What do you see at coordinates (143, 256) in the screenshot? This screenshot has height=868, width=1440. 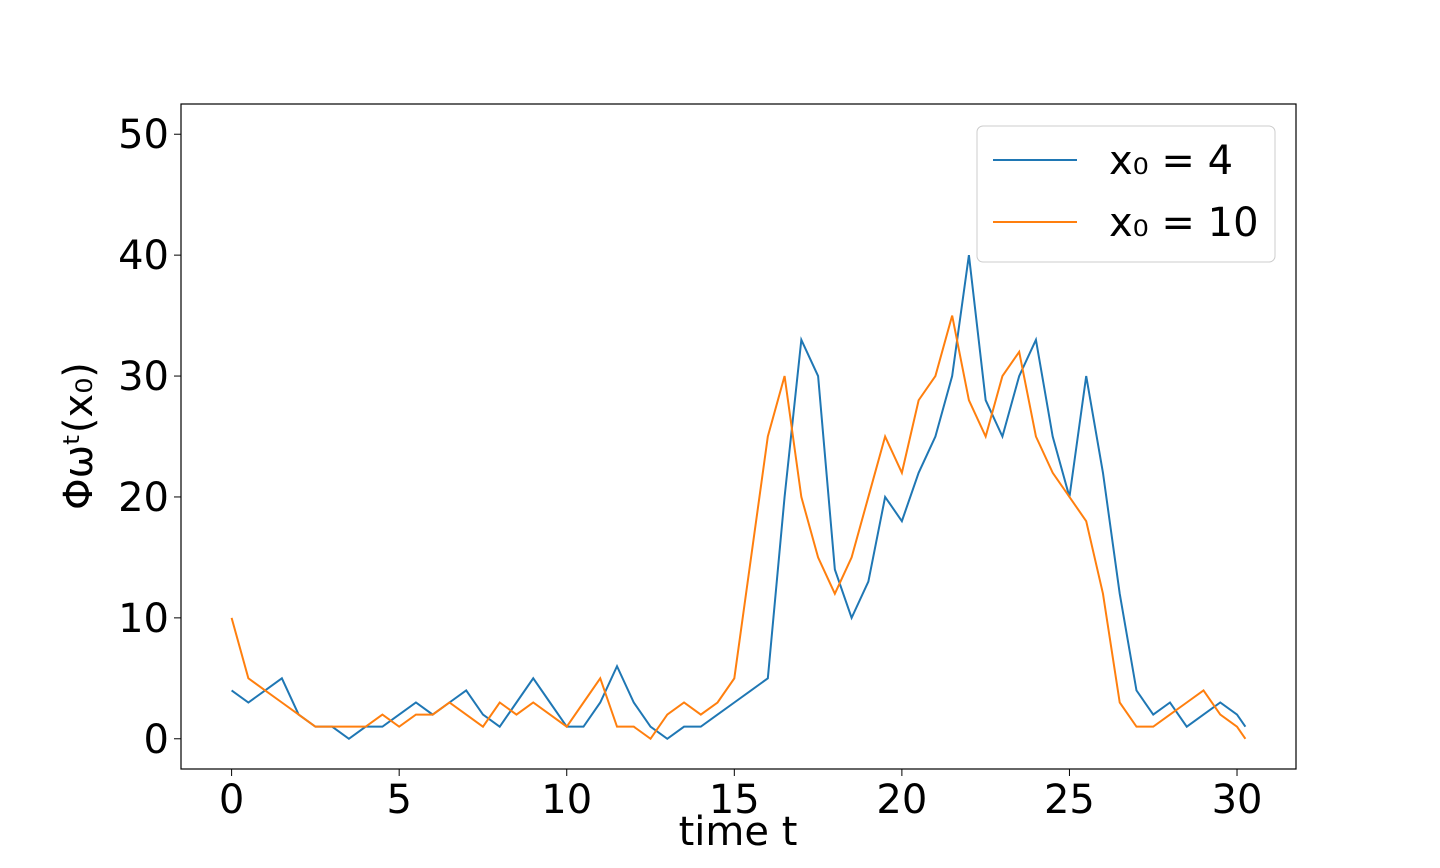 I see `y-tick-label: 40` at bounding box center [143, 256].